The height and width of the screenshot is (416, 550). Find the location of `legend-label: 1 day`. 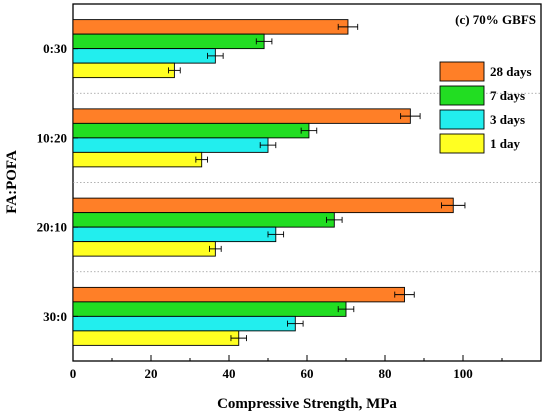

legend-label: 1 day is located at coordinates (505, 143).